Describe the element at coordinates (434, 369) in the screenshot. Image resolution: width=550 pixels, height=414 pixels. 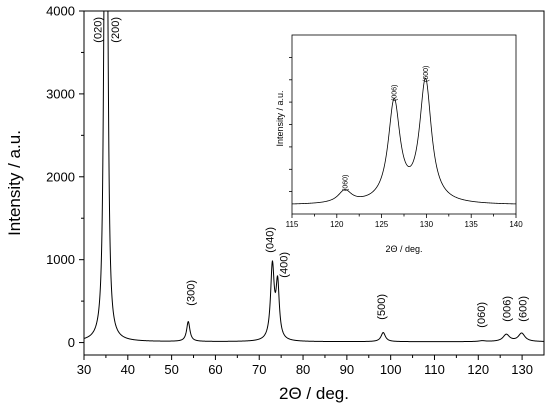
I see `main-x-tick-label: 110` at that location.